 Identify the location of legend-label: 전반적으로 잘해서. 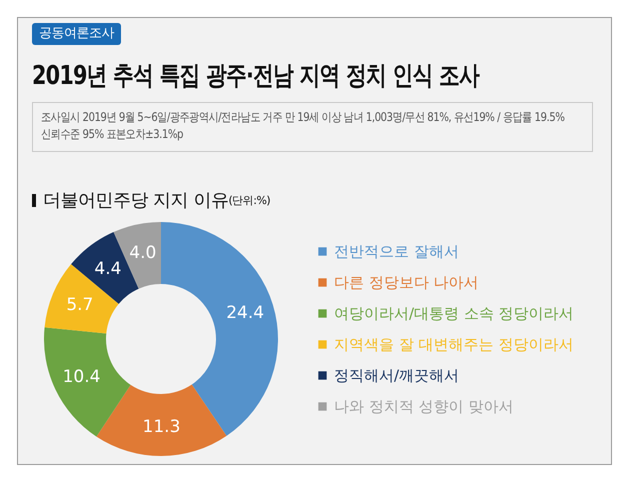
(396, 251).